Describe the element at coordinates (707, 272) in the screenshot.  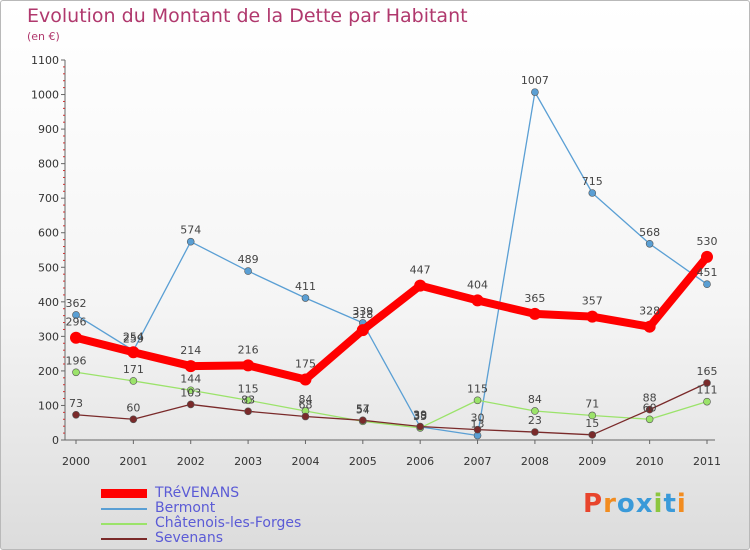
I see `data-label: 451` at that location.